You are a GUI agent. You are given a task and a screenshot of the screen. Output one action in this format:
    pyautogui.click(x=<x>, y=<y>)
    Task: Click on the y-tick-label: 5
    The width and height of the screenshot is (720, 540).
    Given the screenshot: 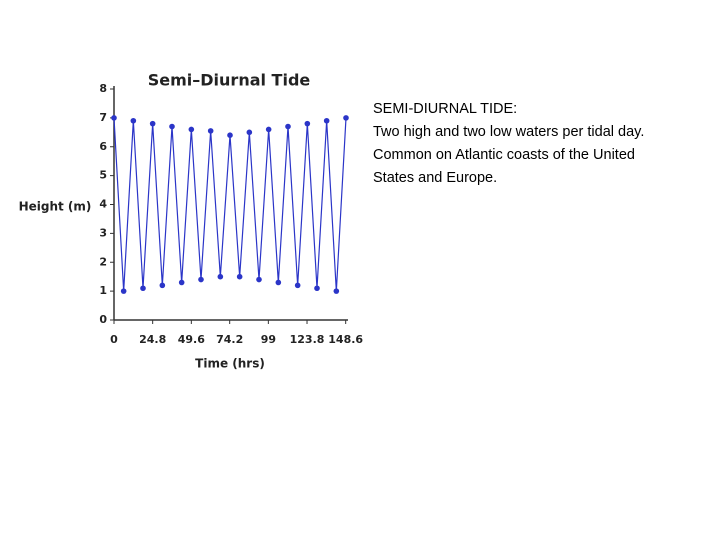 What is the action you would take?
    pyautogui.click(x=103, y=175)
    